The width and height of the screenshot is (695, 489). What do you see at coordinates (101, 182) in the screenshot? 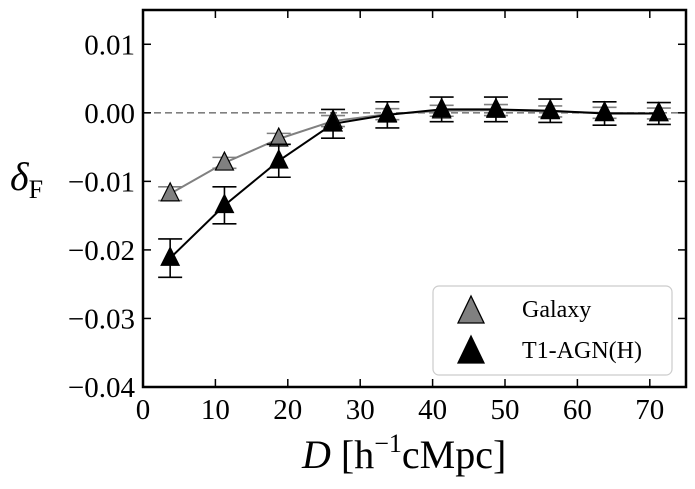
I see `y-tick-label: −0.01` at bounding box center [101, 182].